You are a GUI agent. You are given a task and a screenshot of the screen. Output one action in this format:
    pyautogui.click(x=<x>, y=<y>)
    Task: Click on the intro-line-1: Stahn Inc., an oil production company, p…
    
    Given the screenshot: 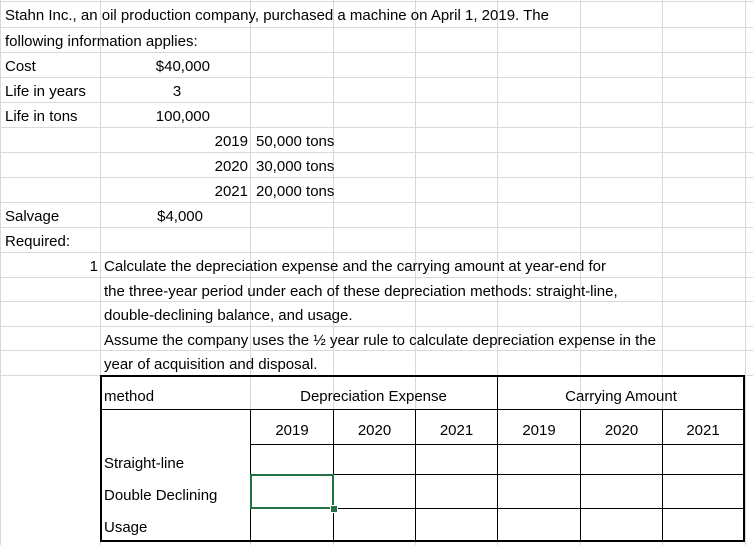 What is the action you would take?
    pyautogui.click(x=277, y=15)
    